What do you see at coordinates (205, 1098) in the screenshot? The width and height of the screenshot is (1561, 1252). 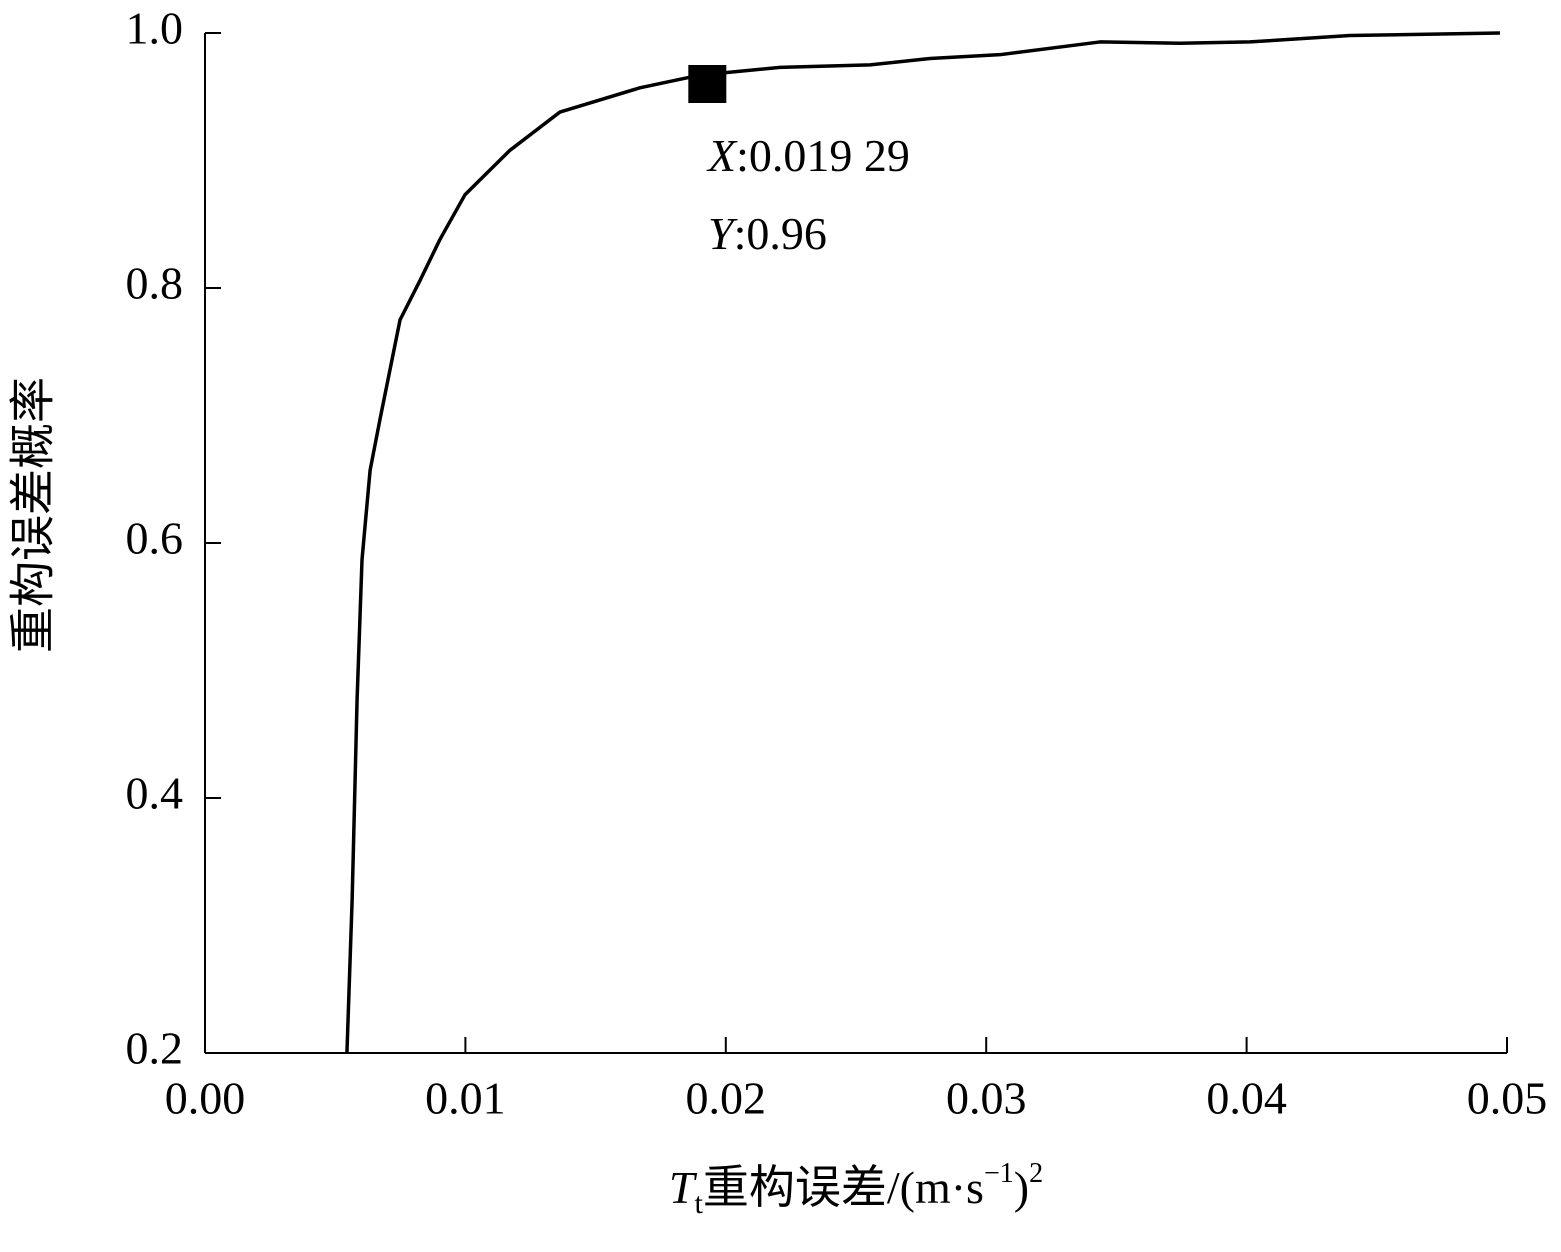 I see `x-tick-label: 0.00` at bounding box center [205, 1098].